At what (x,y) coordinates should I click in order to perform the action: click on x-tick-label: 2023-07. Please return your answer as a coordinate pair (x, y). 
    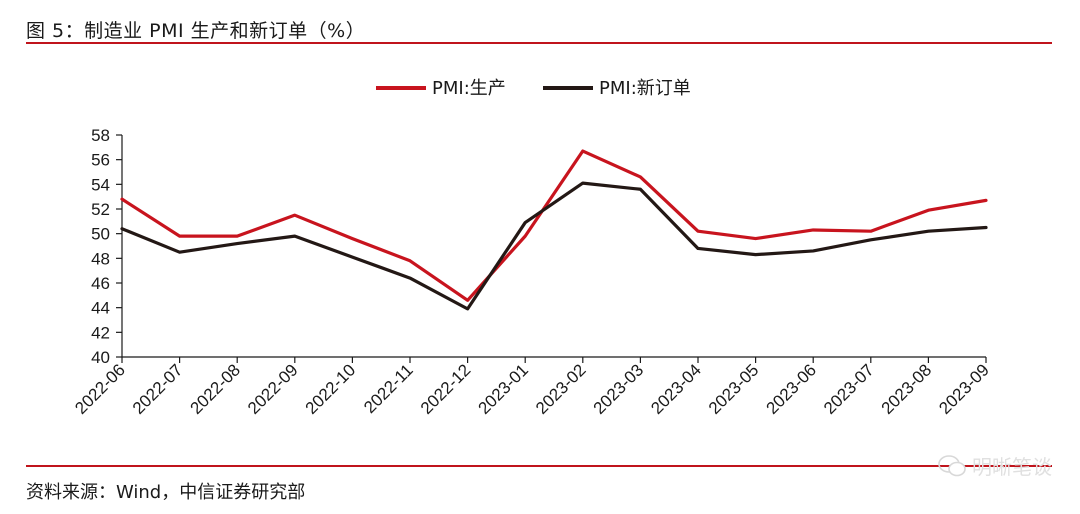
    Looking at the image, I should click on (849, 389).